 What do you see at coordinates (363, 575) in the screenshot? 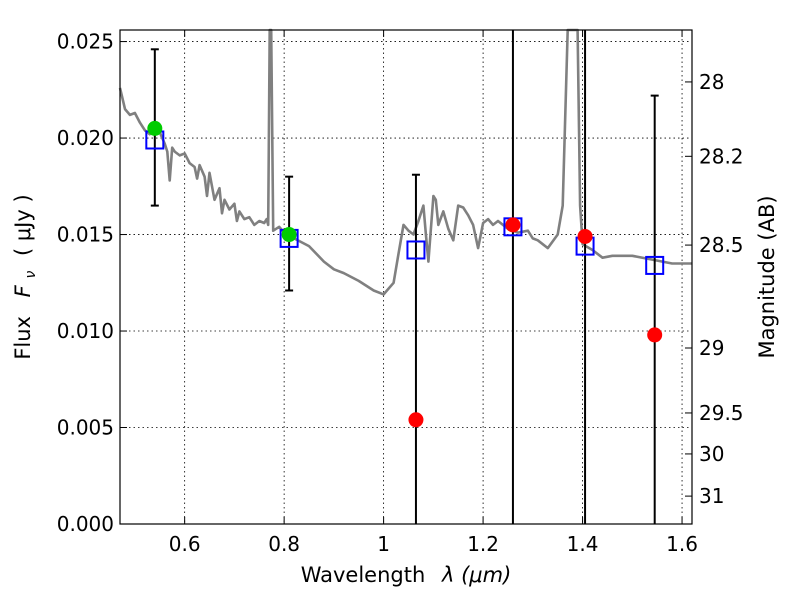
I see `x-axis-title-word: Wavelength` at bounding box center [363, 575].